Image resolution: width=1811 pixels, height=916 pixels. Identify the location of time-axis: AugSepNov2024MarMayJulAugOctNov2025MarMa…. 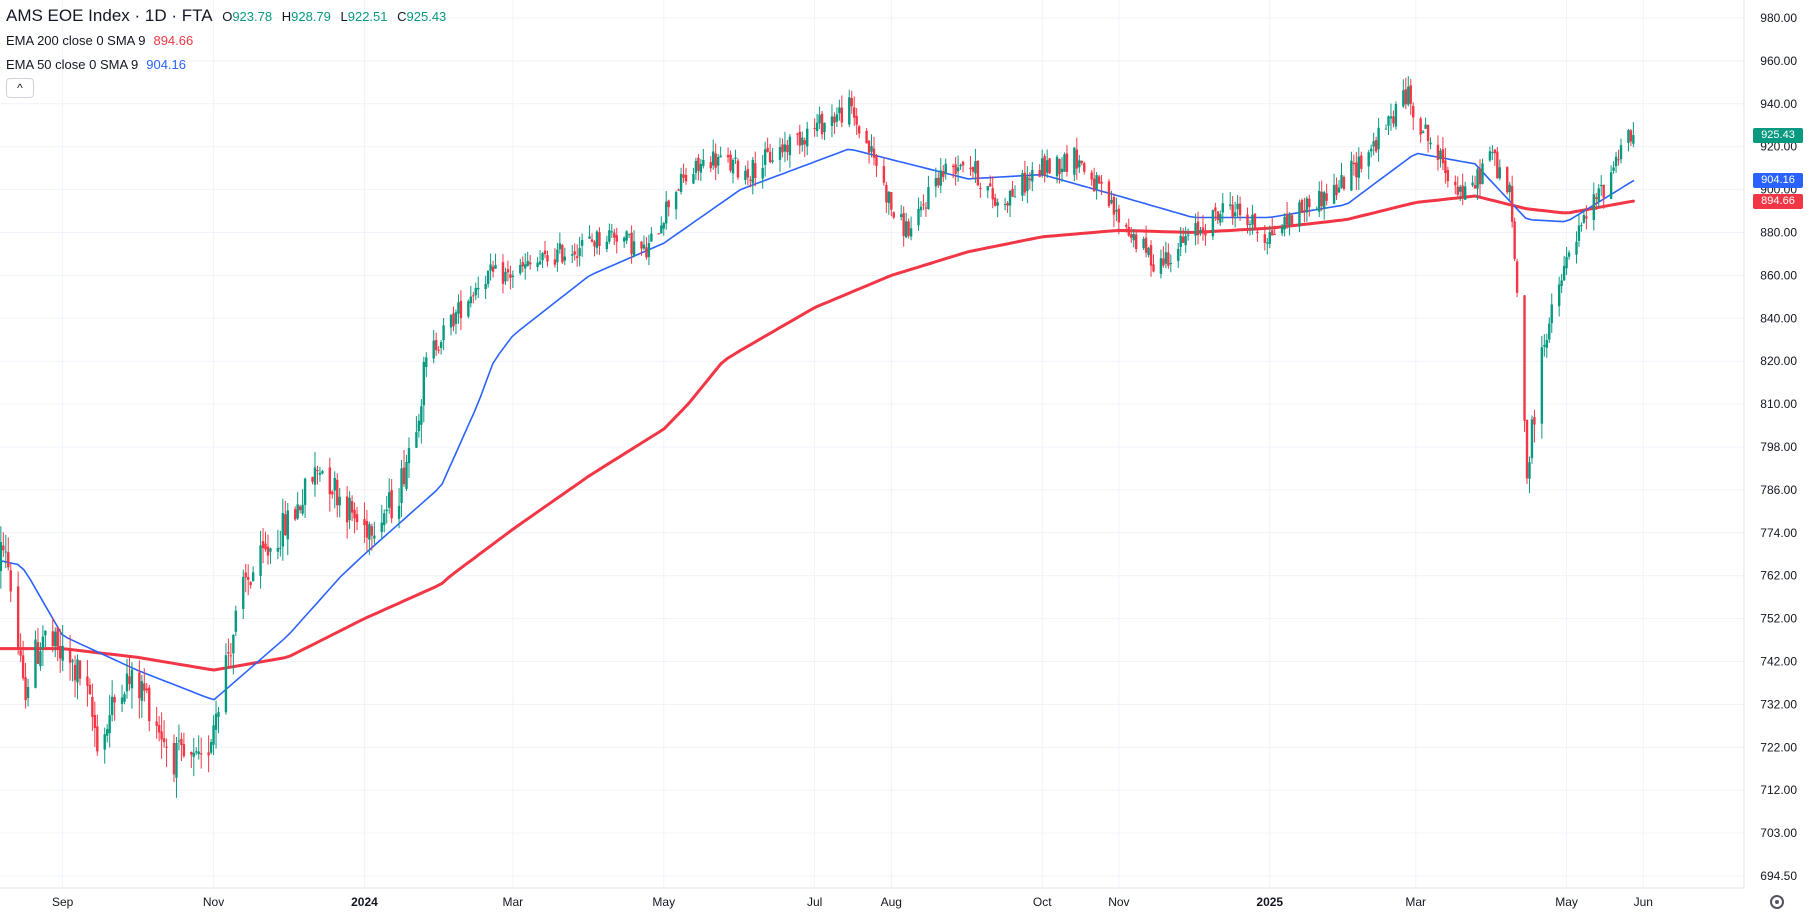
(872, 898).